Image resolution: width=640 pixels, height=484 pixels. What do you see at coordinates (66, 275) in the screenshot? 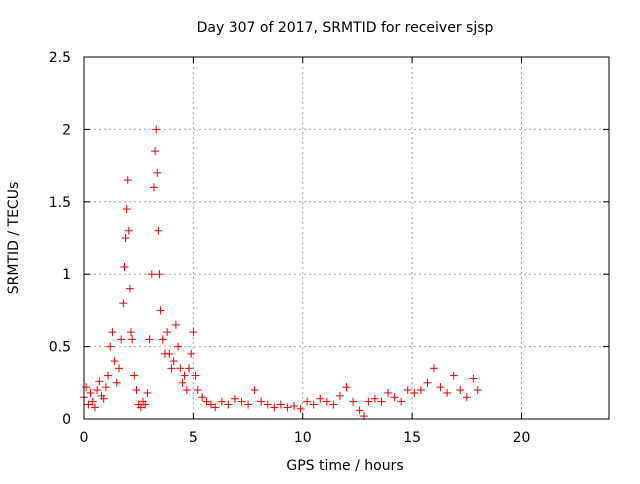
I see `y-tick-label: 1` at bounding box center [66, 275].